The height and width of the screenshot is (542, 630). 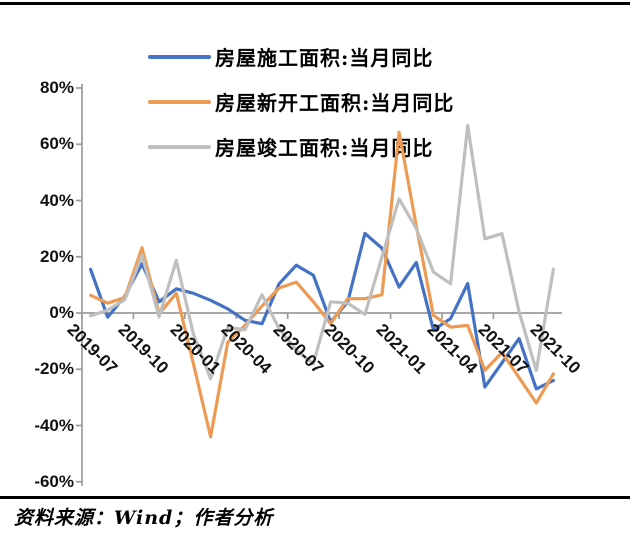 I want to click on y-tick-label: 60%, so click(x=56, y=144).